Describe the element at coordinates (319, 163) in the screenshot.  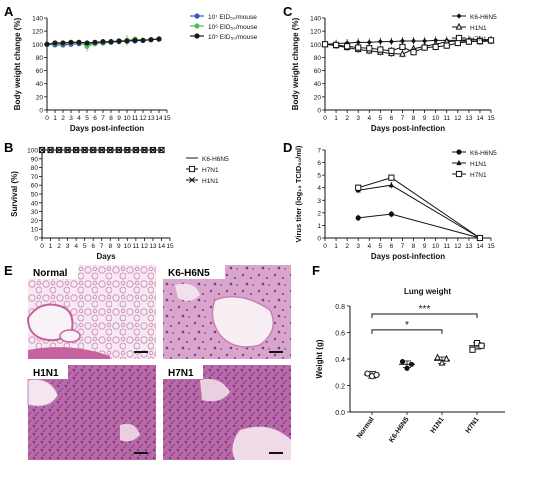
I see `y-tick-label: 6` at that location.